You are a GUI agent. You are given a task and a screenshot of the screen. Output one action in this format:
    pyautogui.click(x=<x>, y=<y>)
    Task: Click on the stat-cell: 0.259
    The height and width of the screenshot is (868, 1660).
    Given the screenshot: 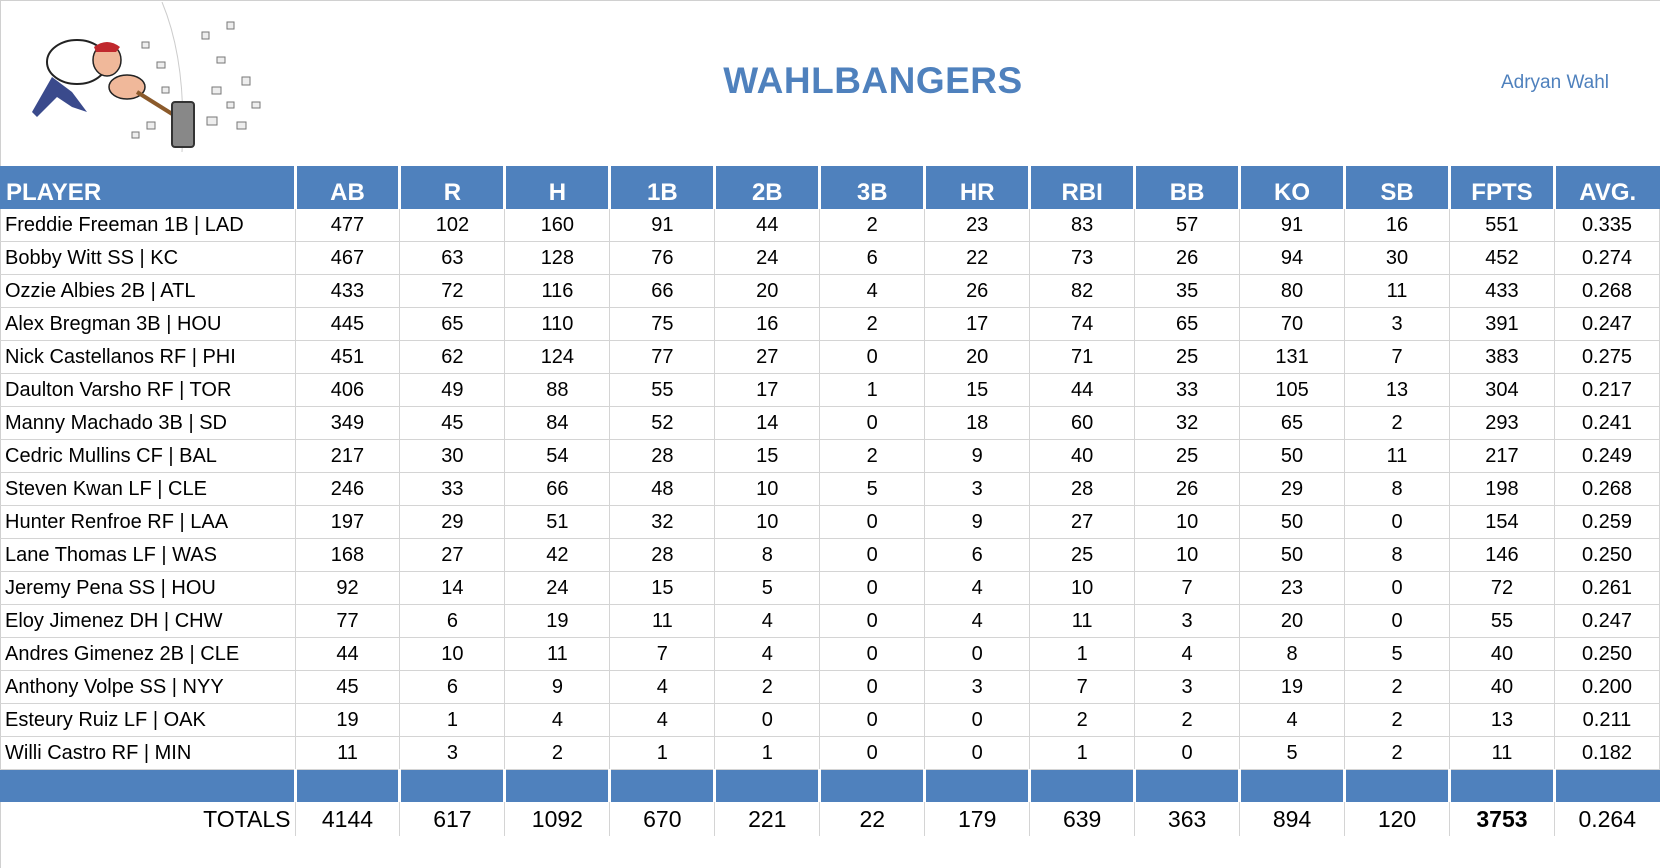 What is the action you would take?
    pyautogui.click(x=1606, y=522)
    